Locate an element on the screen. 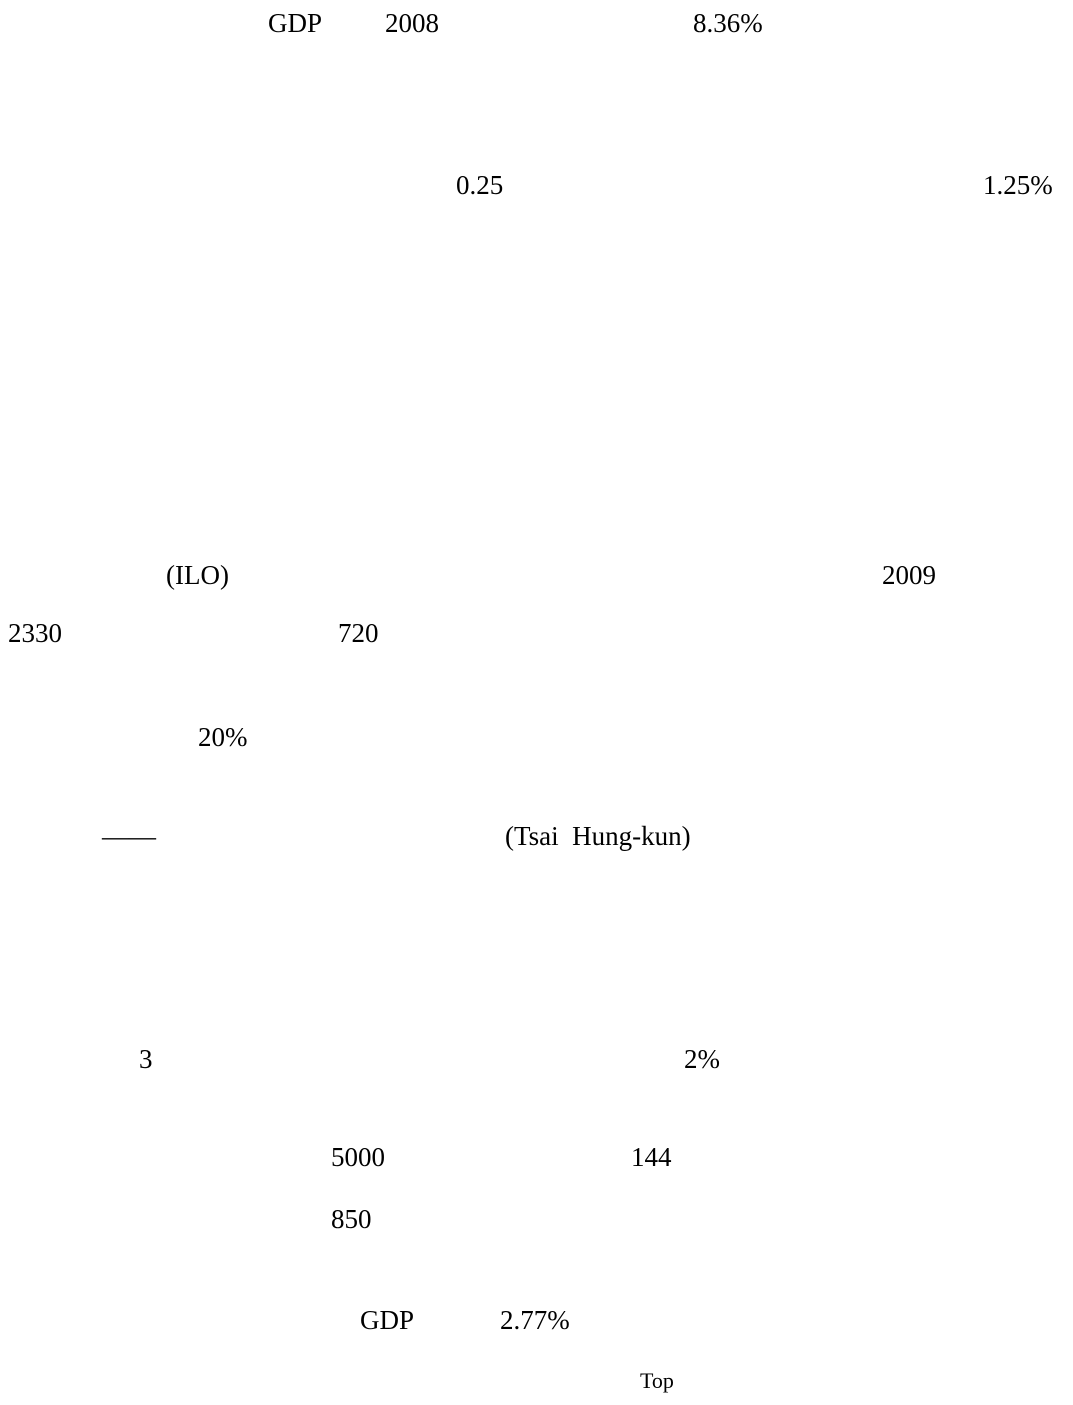 This screenshot has width=1073, height=1405. text-fragment: 20% is located at coordinates (223, 737).